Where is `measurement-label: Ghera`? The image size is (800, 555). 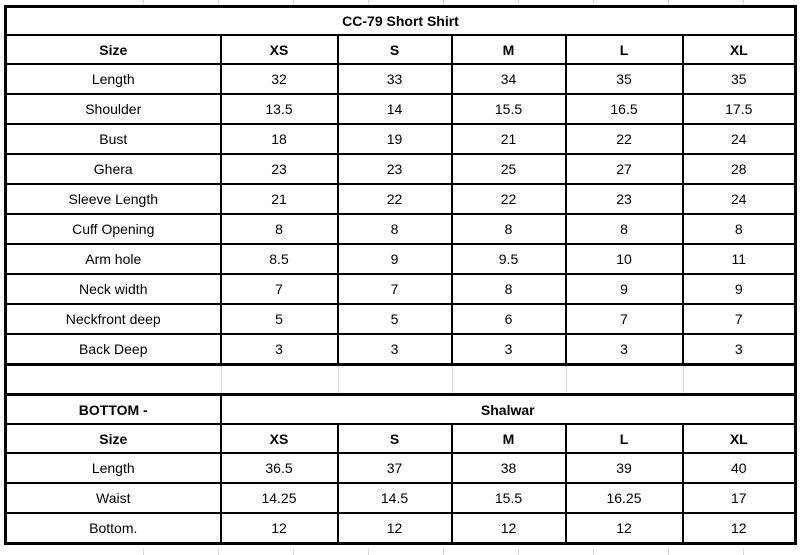 measurement-label: Ghera is located at coordinates (113, 169).